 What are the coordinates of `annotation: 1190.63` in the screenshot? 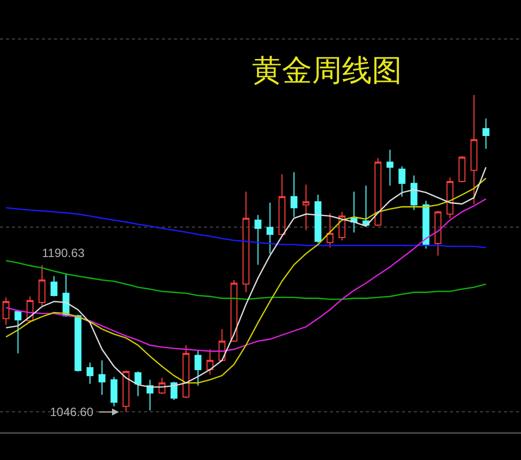 It's located at (63, 253).